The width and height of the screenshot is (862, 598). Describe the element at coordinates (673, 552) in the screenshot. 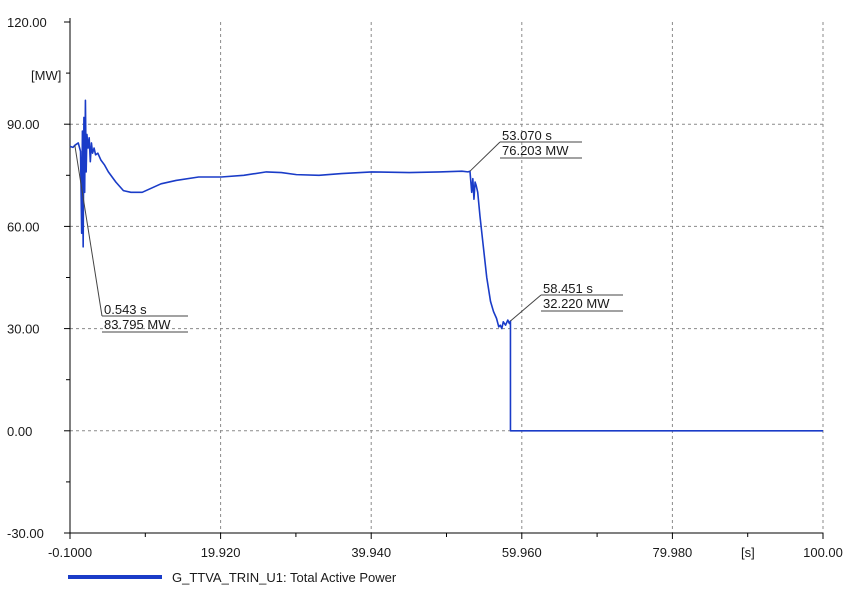

I see `x-tick-label: 79.980` at that location.